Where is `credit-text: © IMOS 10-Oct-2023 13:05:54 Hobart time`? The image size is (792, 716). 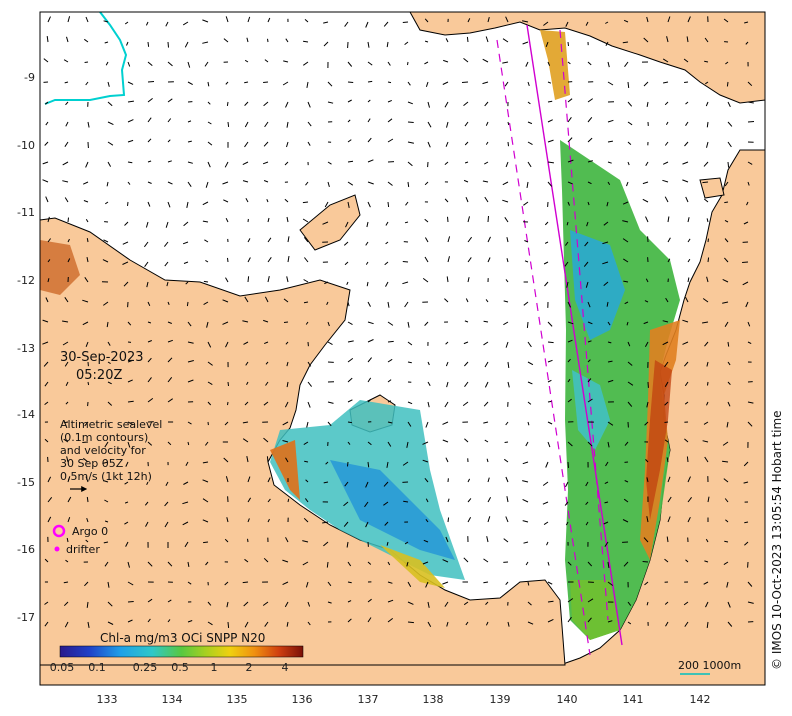
credit-text: © IMOS 10-Oct-2023 13:05:54 Hobart time is located at coordinates (777, 540).